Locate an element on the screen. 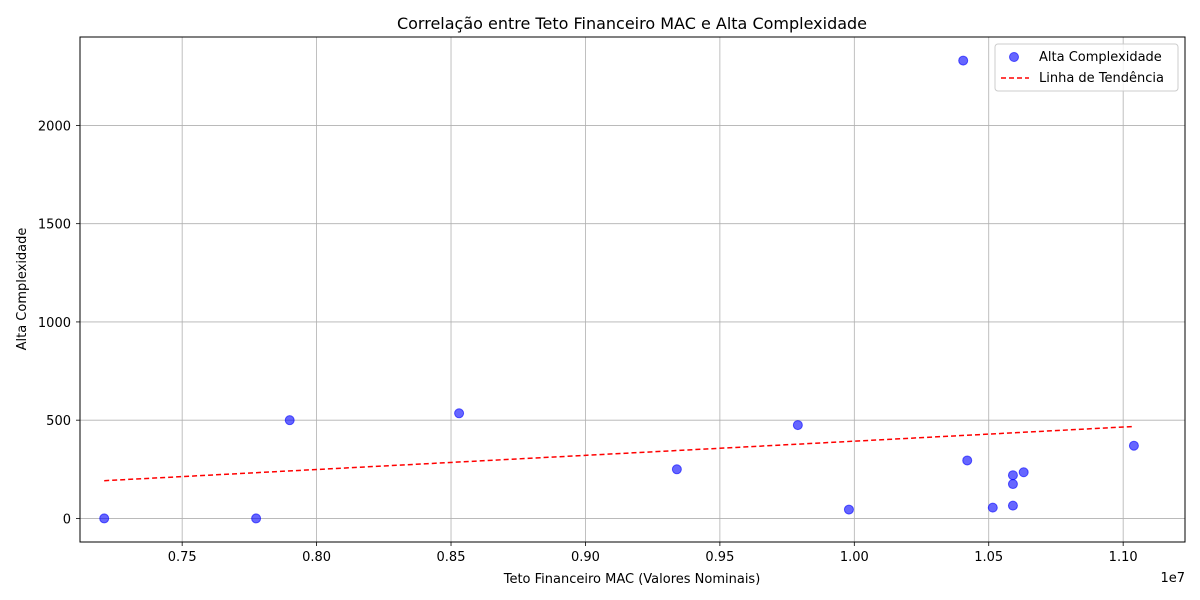 The width and height of the screenshot is (1200, 600). trend-line is located at coordinates (619, 453).